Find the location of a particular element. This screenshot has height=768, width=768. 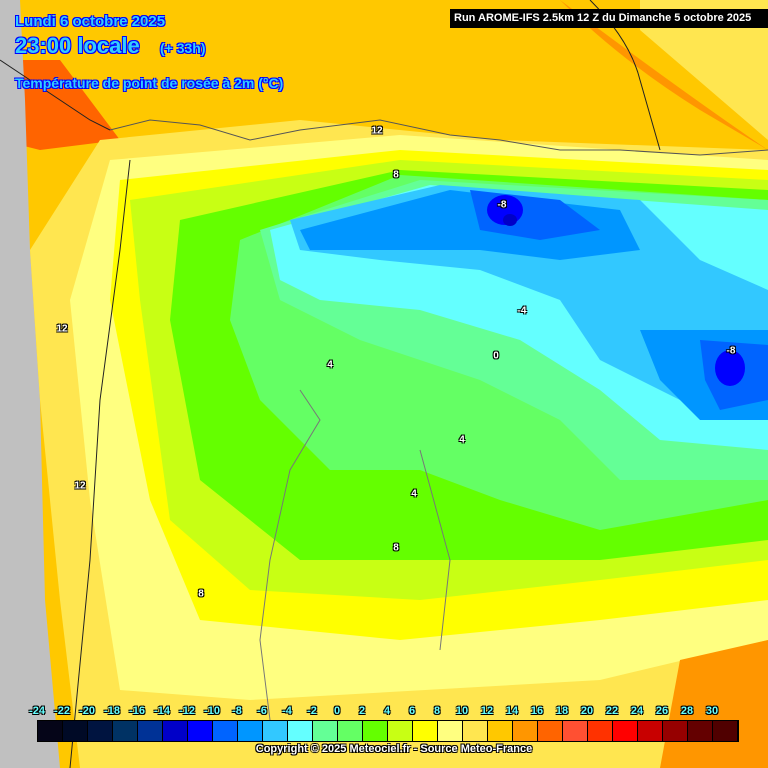

scale-tick-label: 30 is located at coordinates (712, 711).